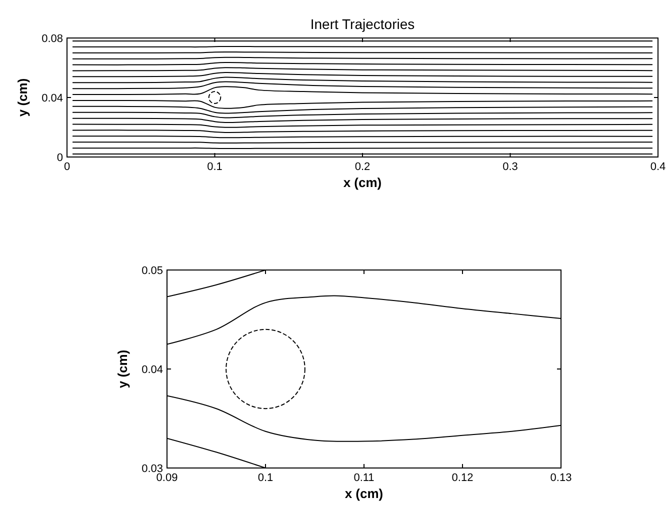 Image resolution: width=670 pixels, height=511 pixels. What do you see at coordinates (152, 270) in the screenshot?
I see `y-tick-label: 0.05` at bounding box center [152, 270].